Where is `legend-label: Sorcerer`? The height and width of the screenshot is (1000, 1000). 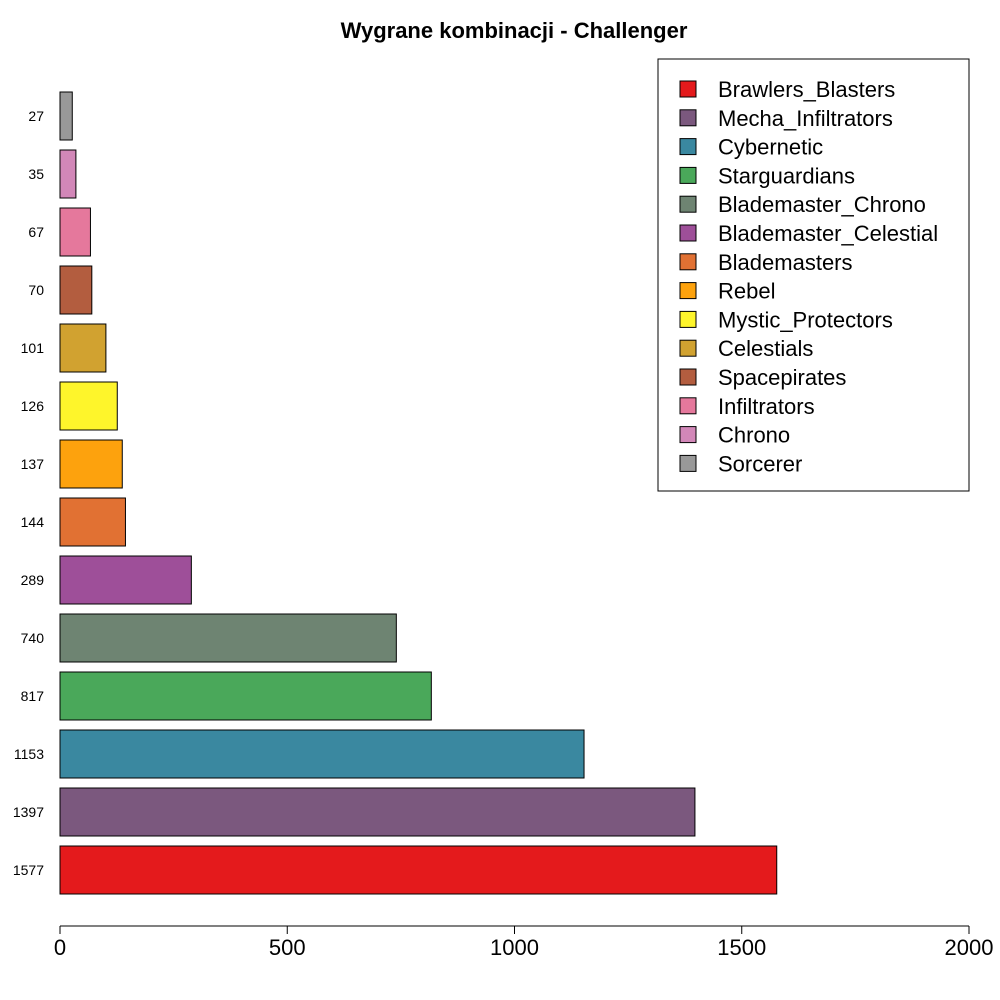 legend-label: Sorcerer is located at coordinates (760, 463).